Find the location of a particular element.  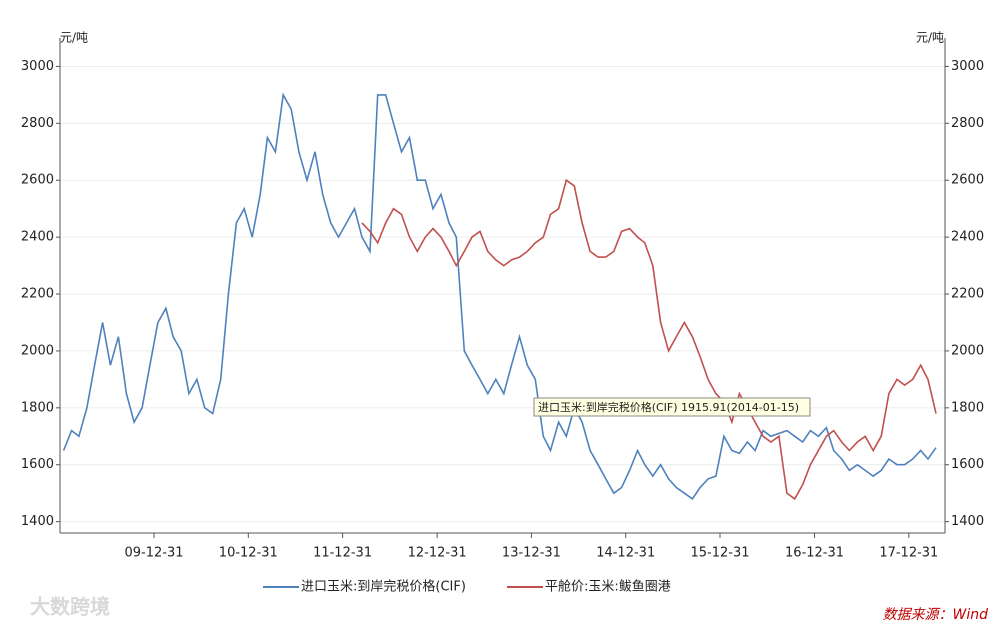

y2-tick-label: 2200 is located at coordinates (967, 294).